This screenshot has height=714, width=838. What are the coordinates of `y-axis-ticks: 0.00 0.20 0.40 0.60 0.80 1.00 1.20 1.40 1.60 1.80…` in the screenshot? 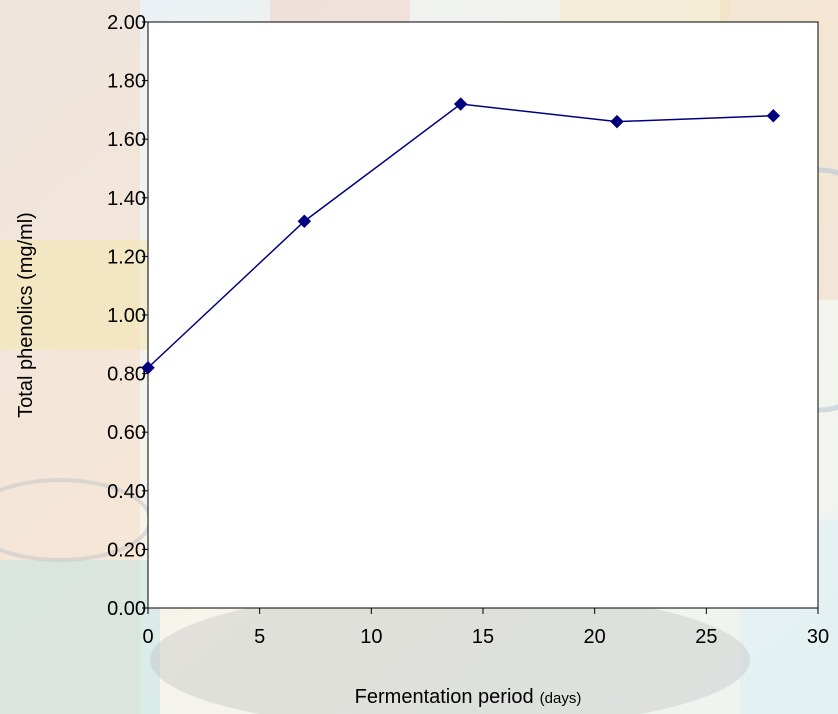 It's located at (127, 316).